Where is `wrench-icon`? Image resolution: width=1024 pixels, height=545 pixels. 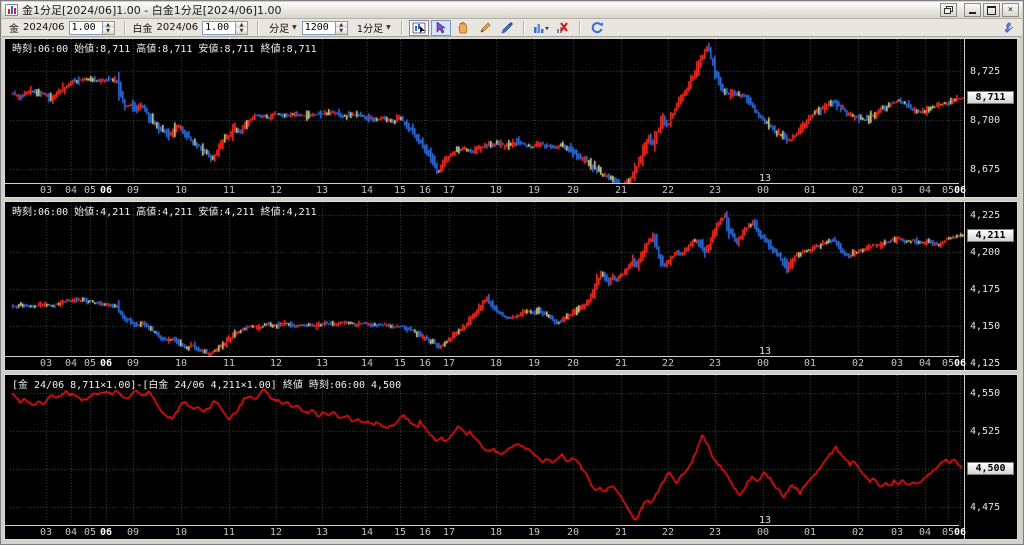
wrench-icon is located at coordinates (1008, 27).